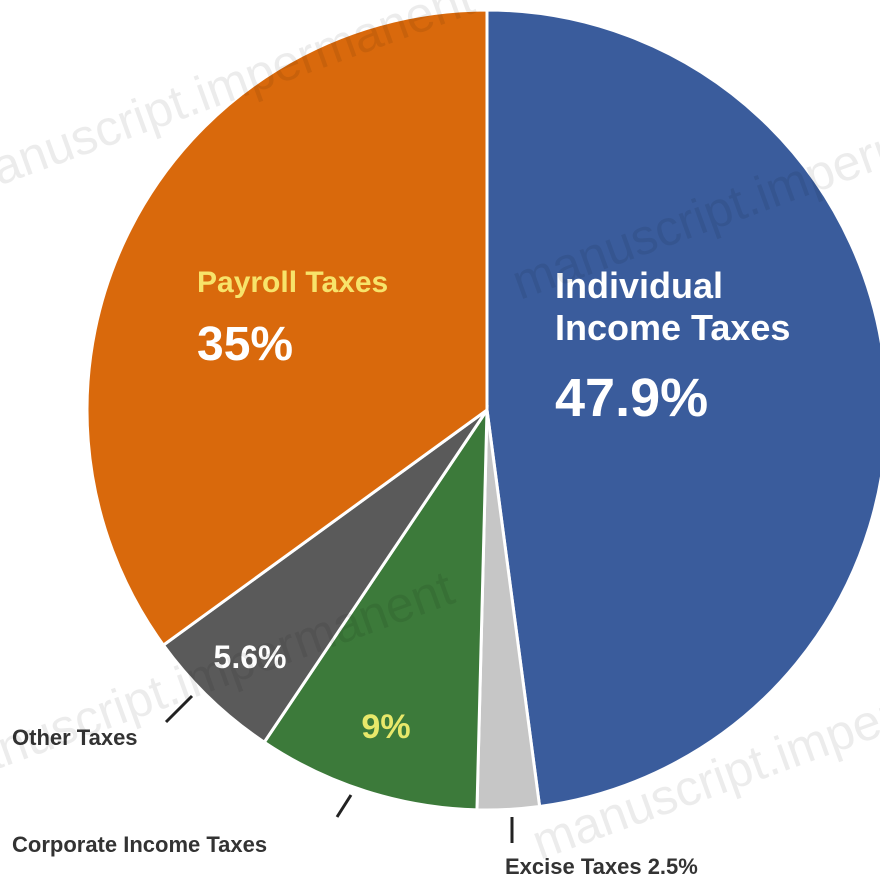 The image size is (880, 882). I want to click on pie-slice-corporate-income-taxes, so click(375, 608).